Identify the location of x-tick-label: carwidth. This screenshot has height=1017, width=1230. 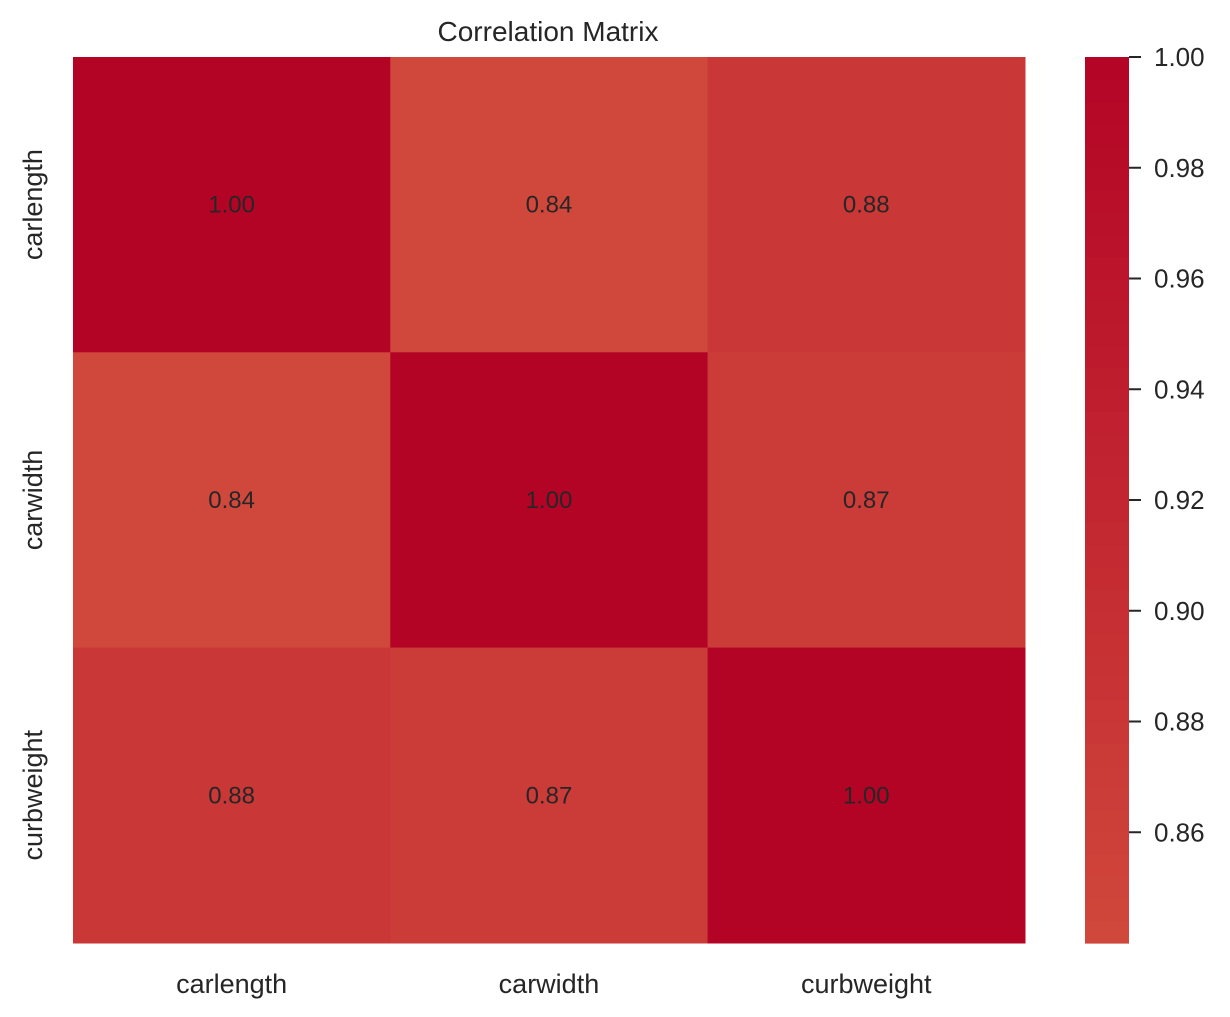
(549, 984).